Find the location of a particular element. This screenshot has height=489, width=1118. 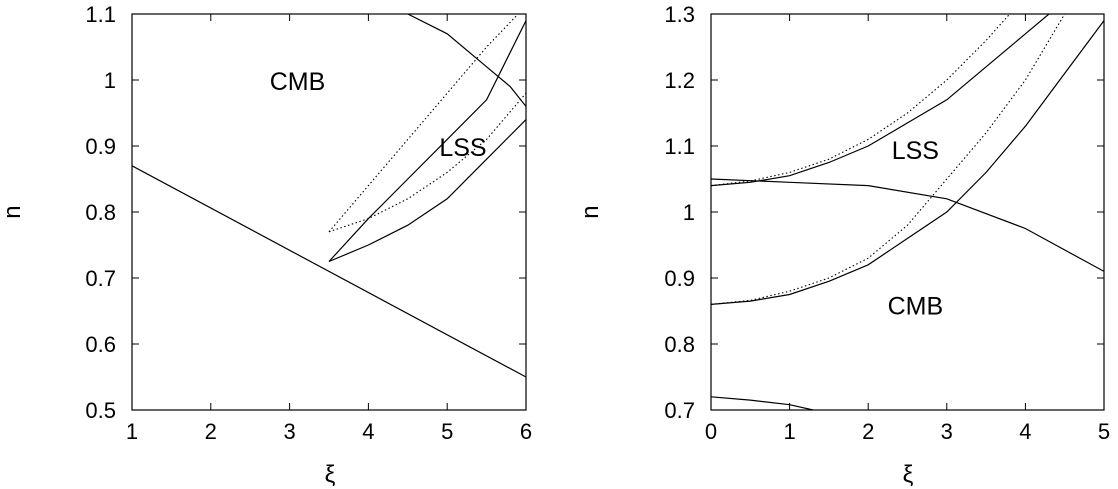

y-tick-label: 0.5 is located at coordinates (100, 410).